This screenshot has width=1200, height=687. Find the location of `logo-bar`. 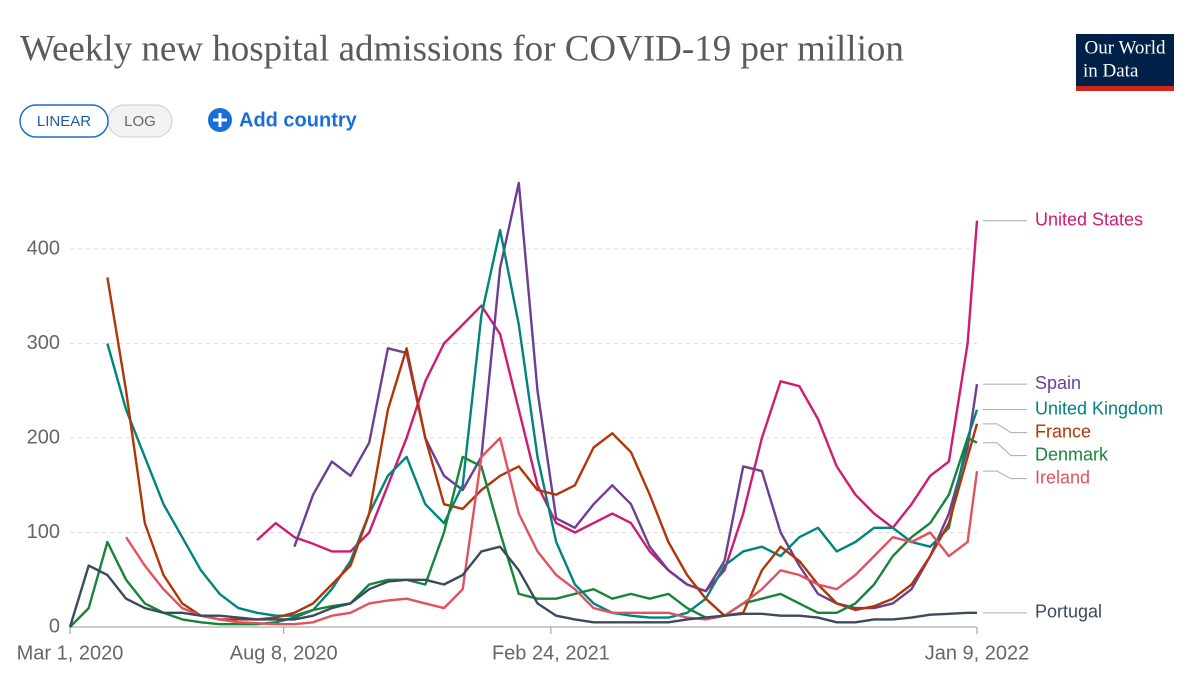

logo-bar is located at coordinates (1125, 88).